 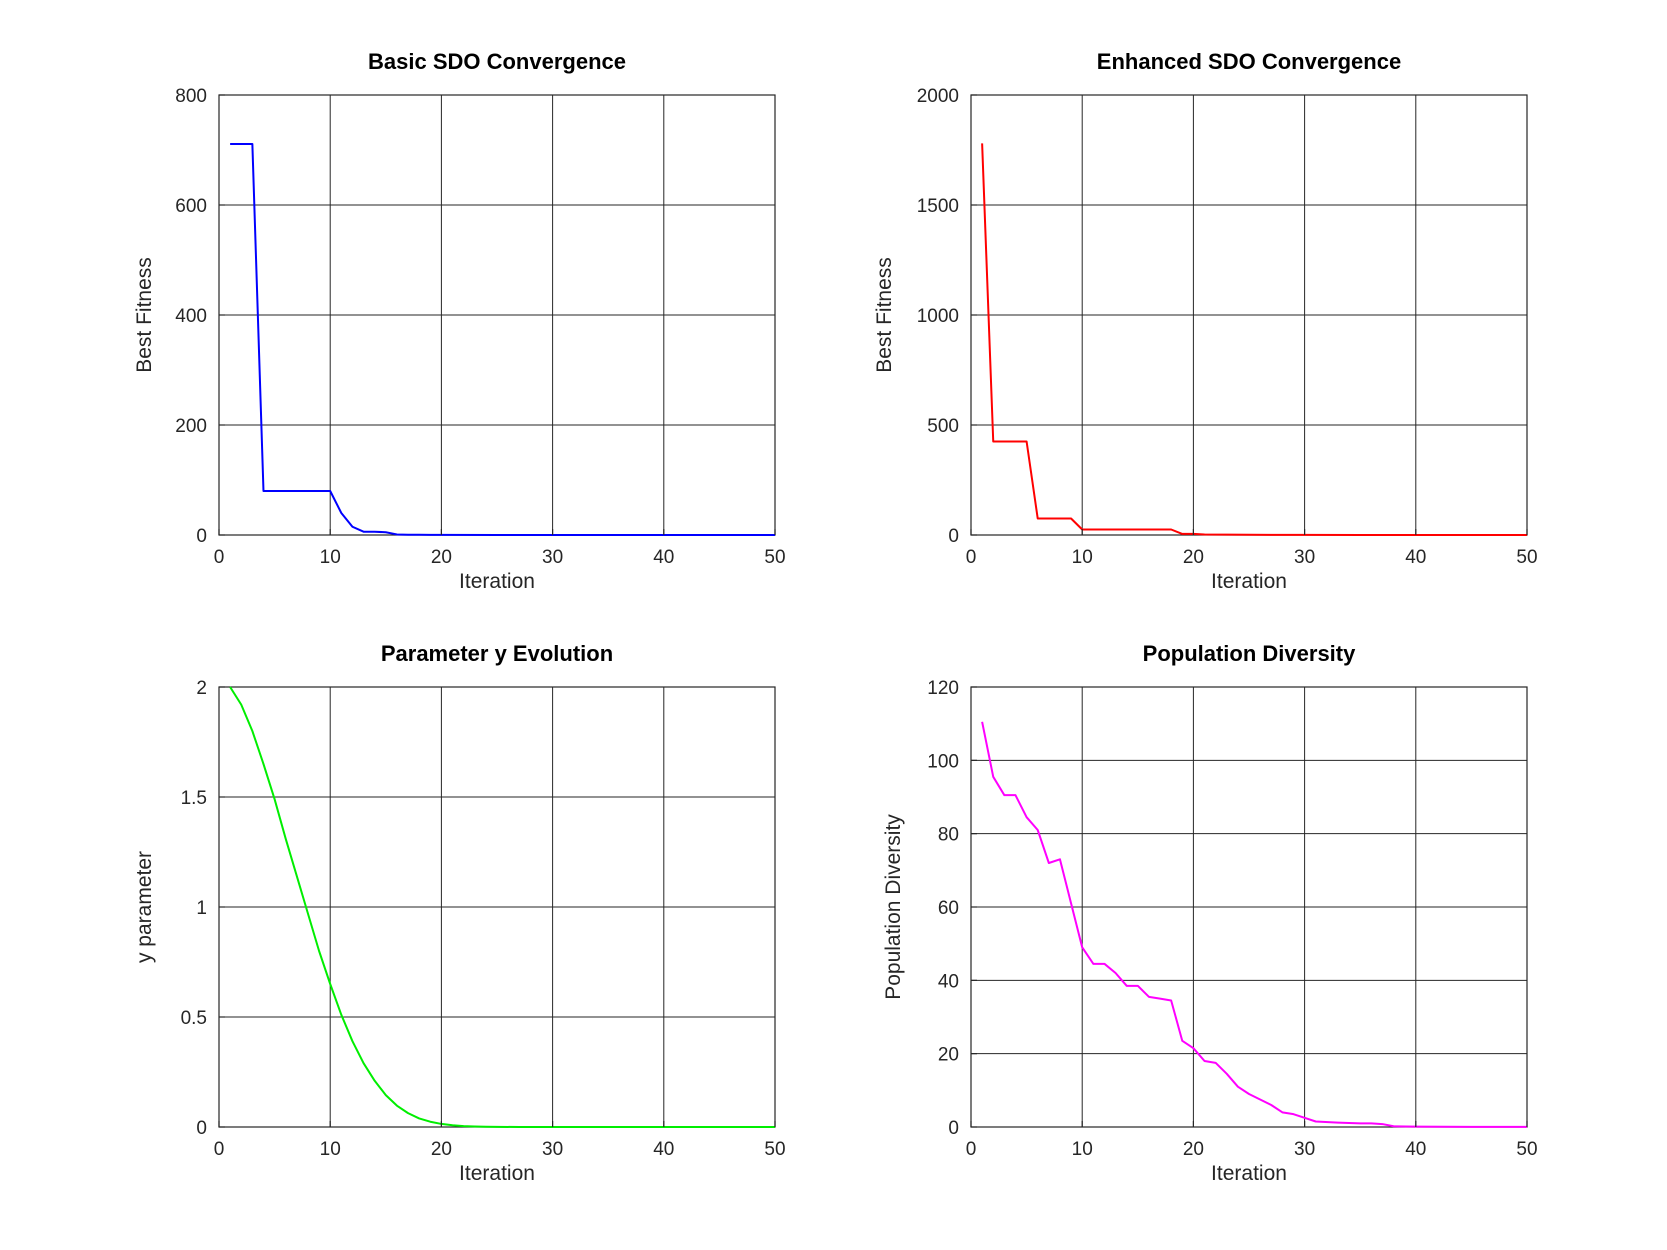 What do you see at coordinates (943, 426) in the screenshot?
I see `y-tick-label: 500` at bounding box center [943, 426].